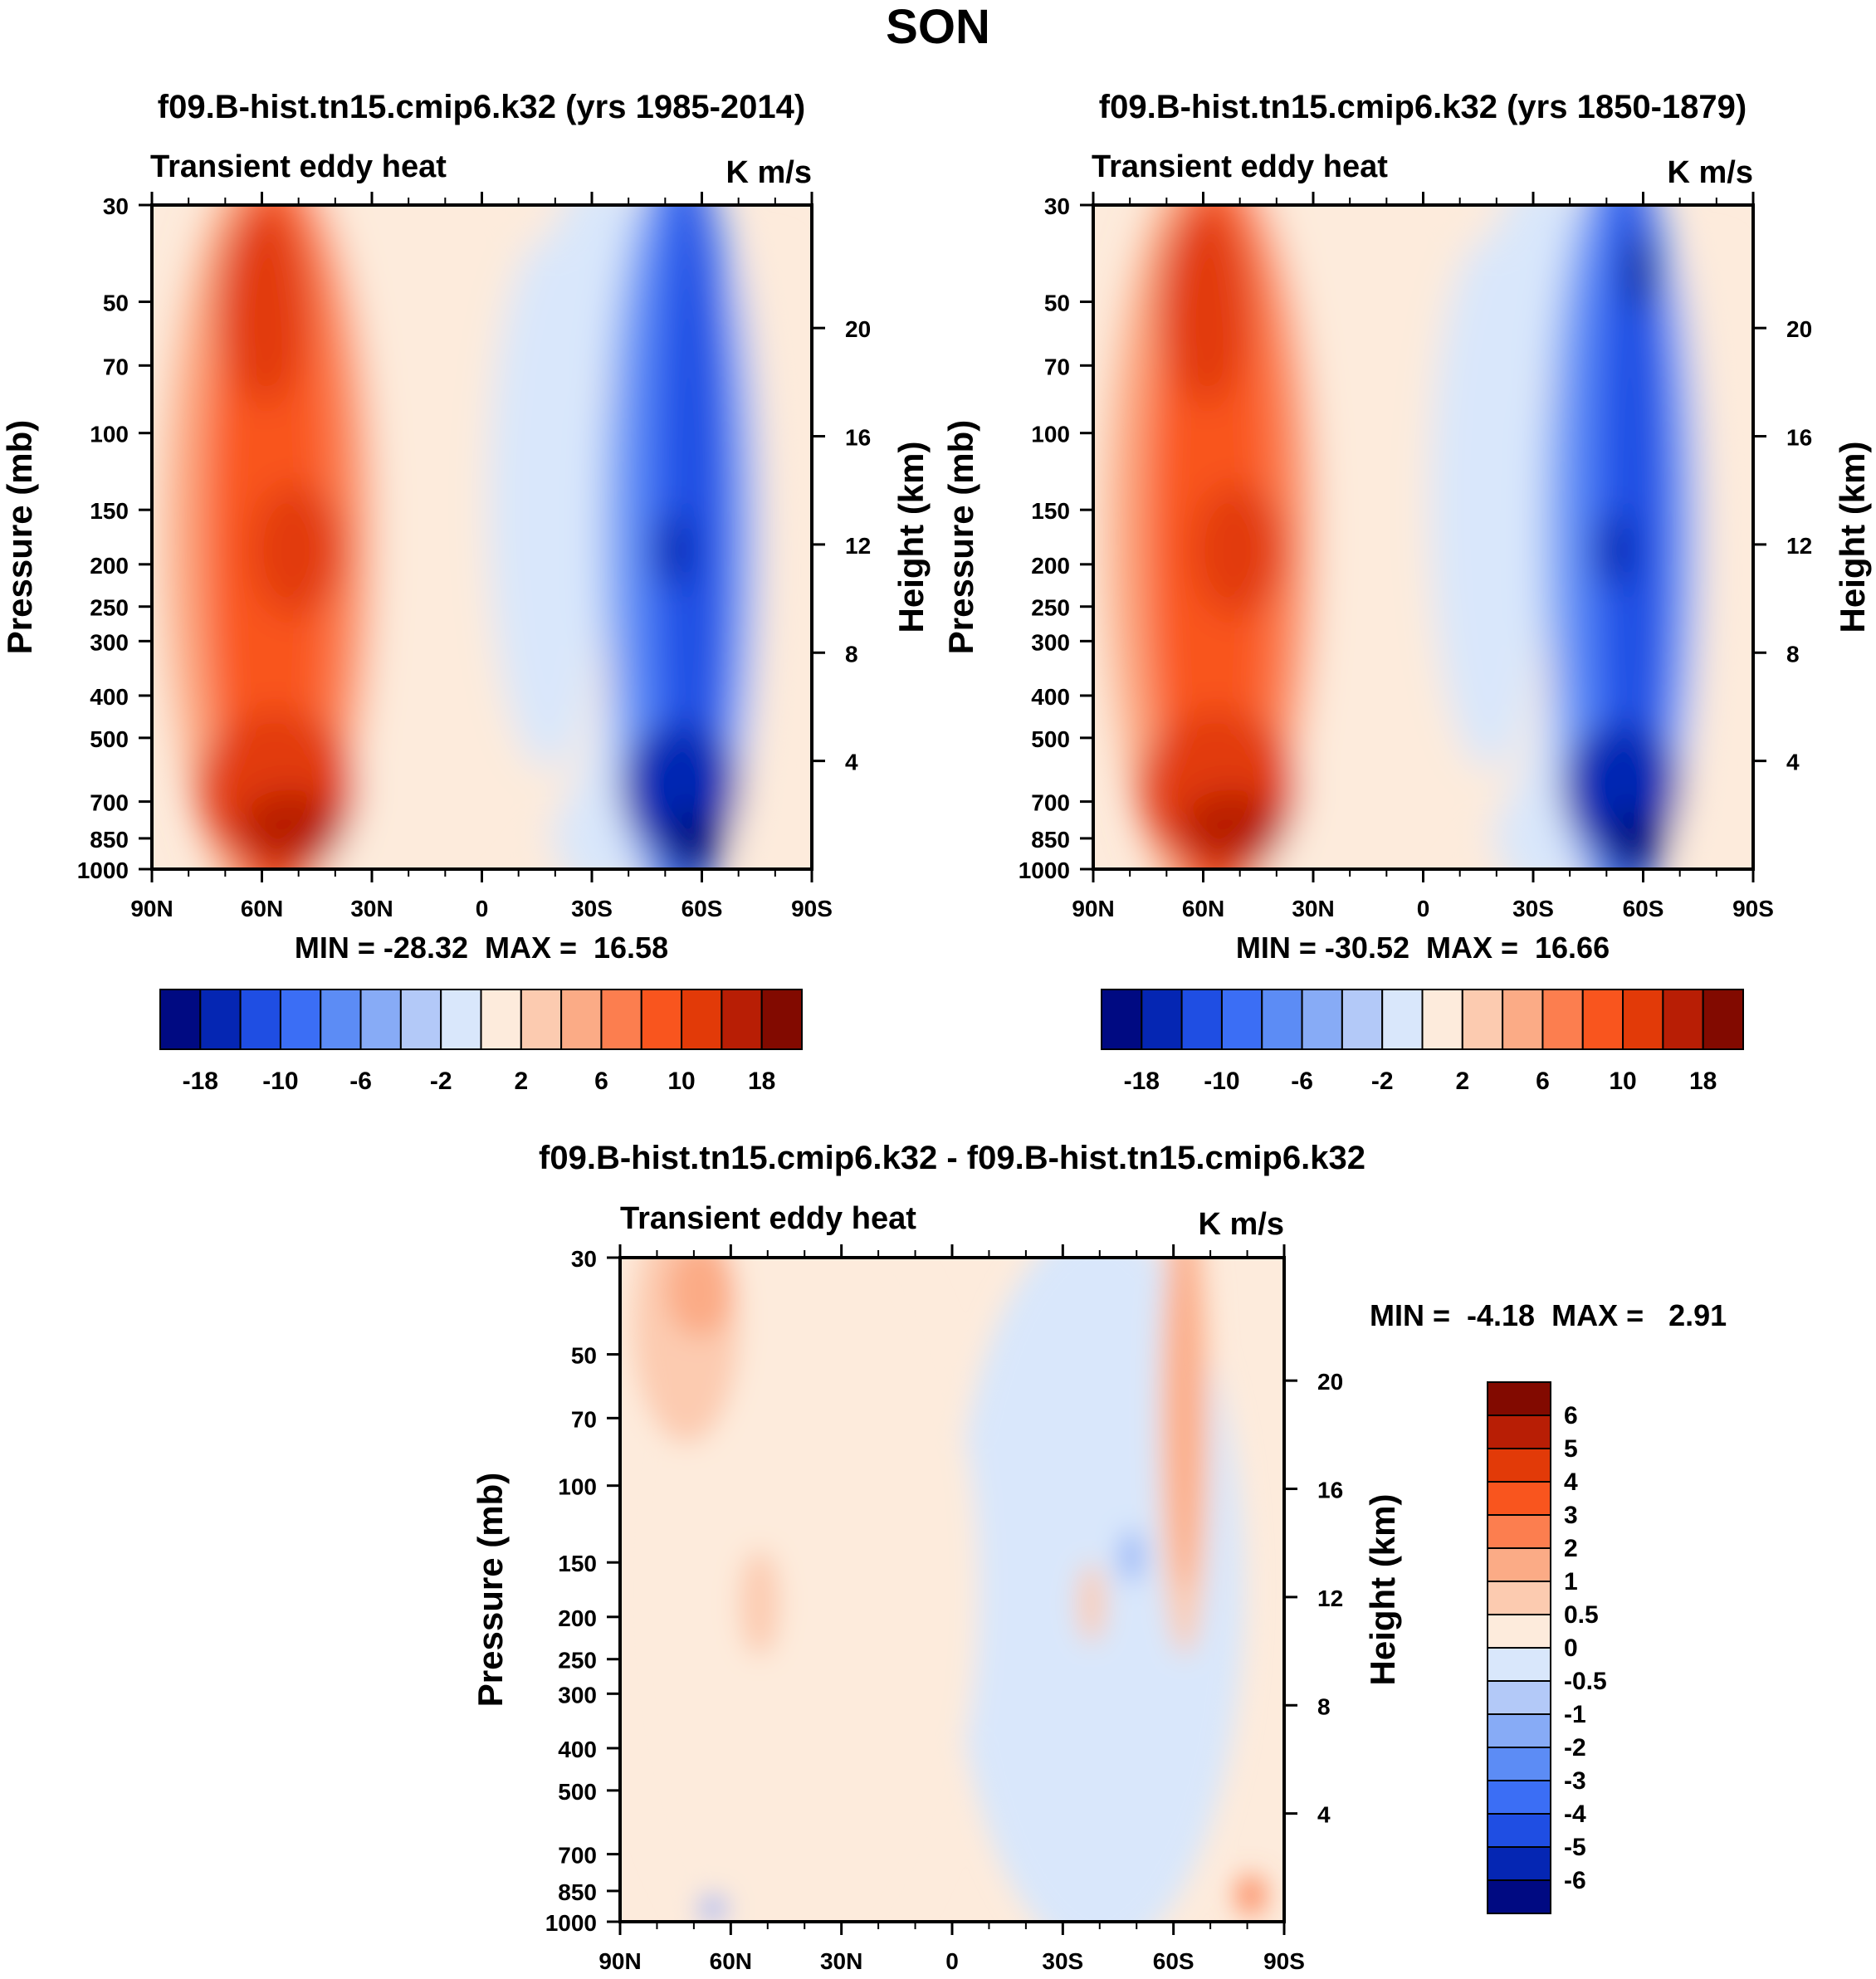 This screenshot has width=1876, height=1979. I want to click on y-tick-label: 400, so click(110, 697).